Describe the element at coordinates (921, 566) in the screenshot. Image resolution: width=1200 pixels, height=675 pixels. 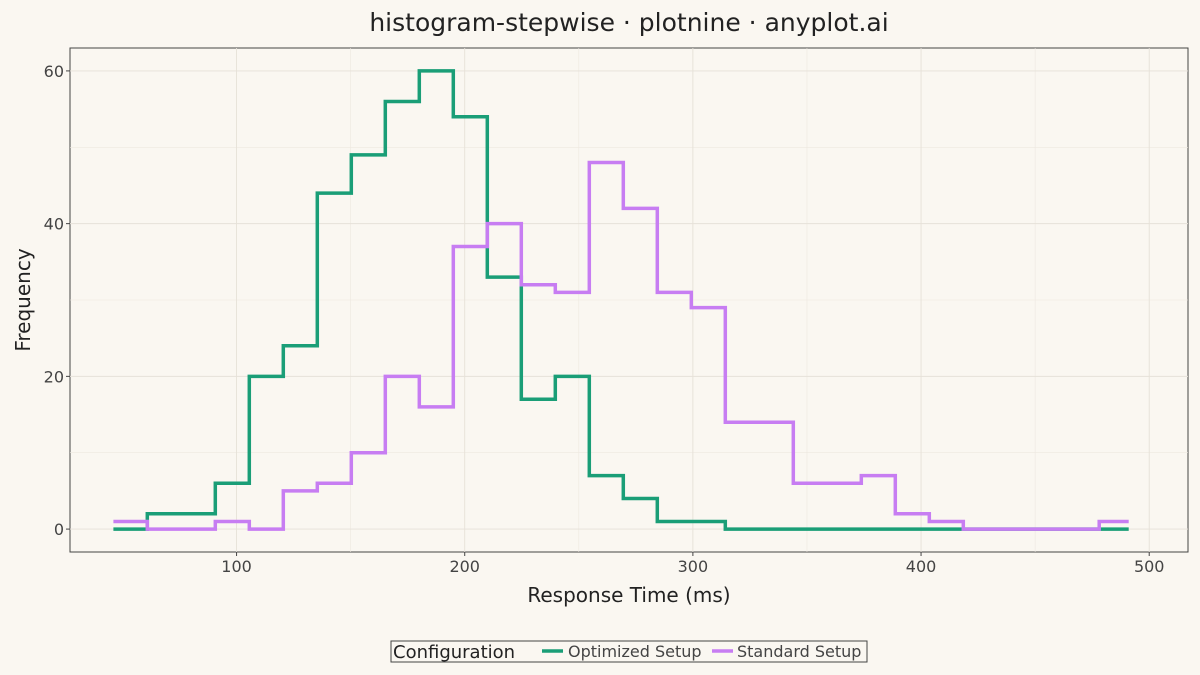
I see `x-tick-label: 400` at that location.